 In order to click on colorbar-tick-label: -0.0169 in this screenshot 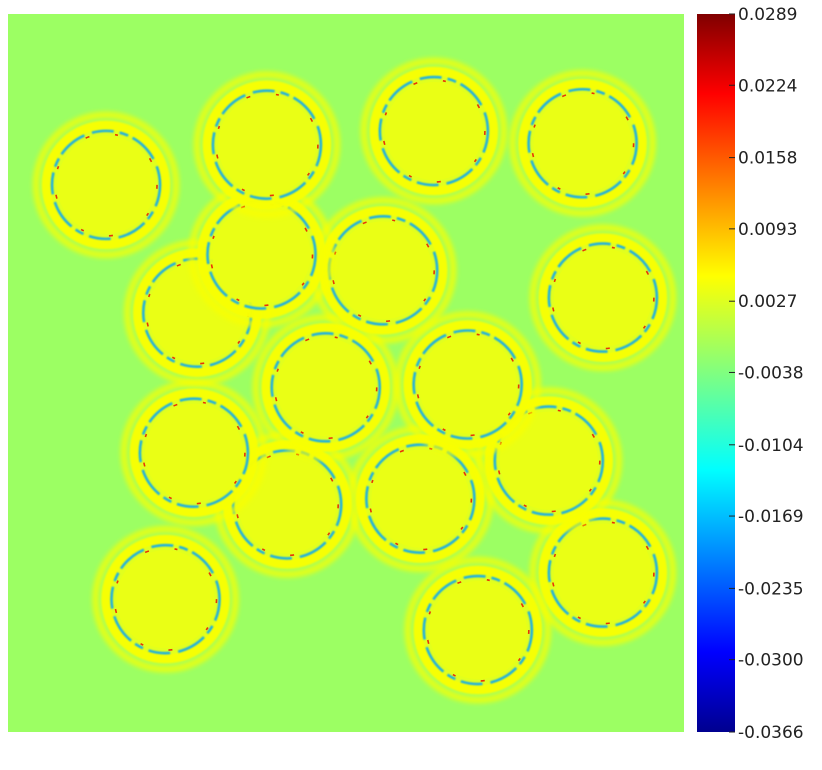, I will do `click(771, 517)`.